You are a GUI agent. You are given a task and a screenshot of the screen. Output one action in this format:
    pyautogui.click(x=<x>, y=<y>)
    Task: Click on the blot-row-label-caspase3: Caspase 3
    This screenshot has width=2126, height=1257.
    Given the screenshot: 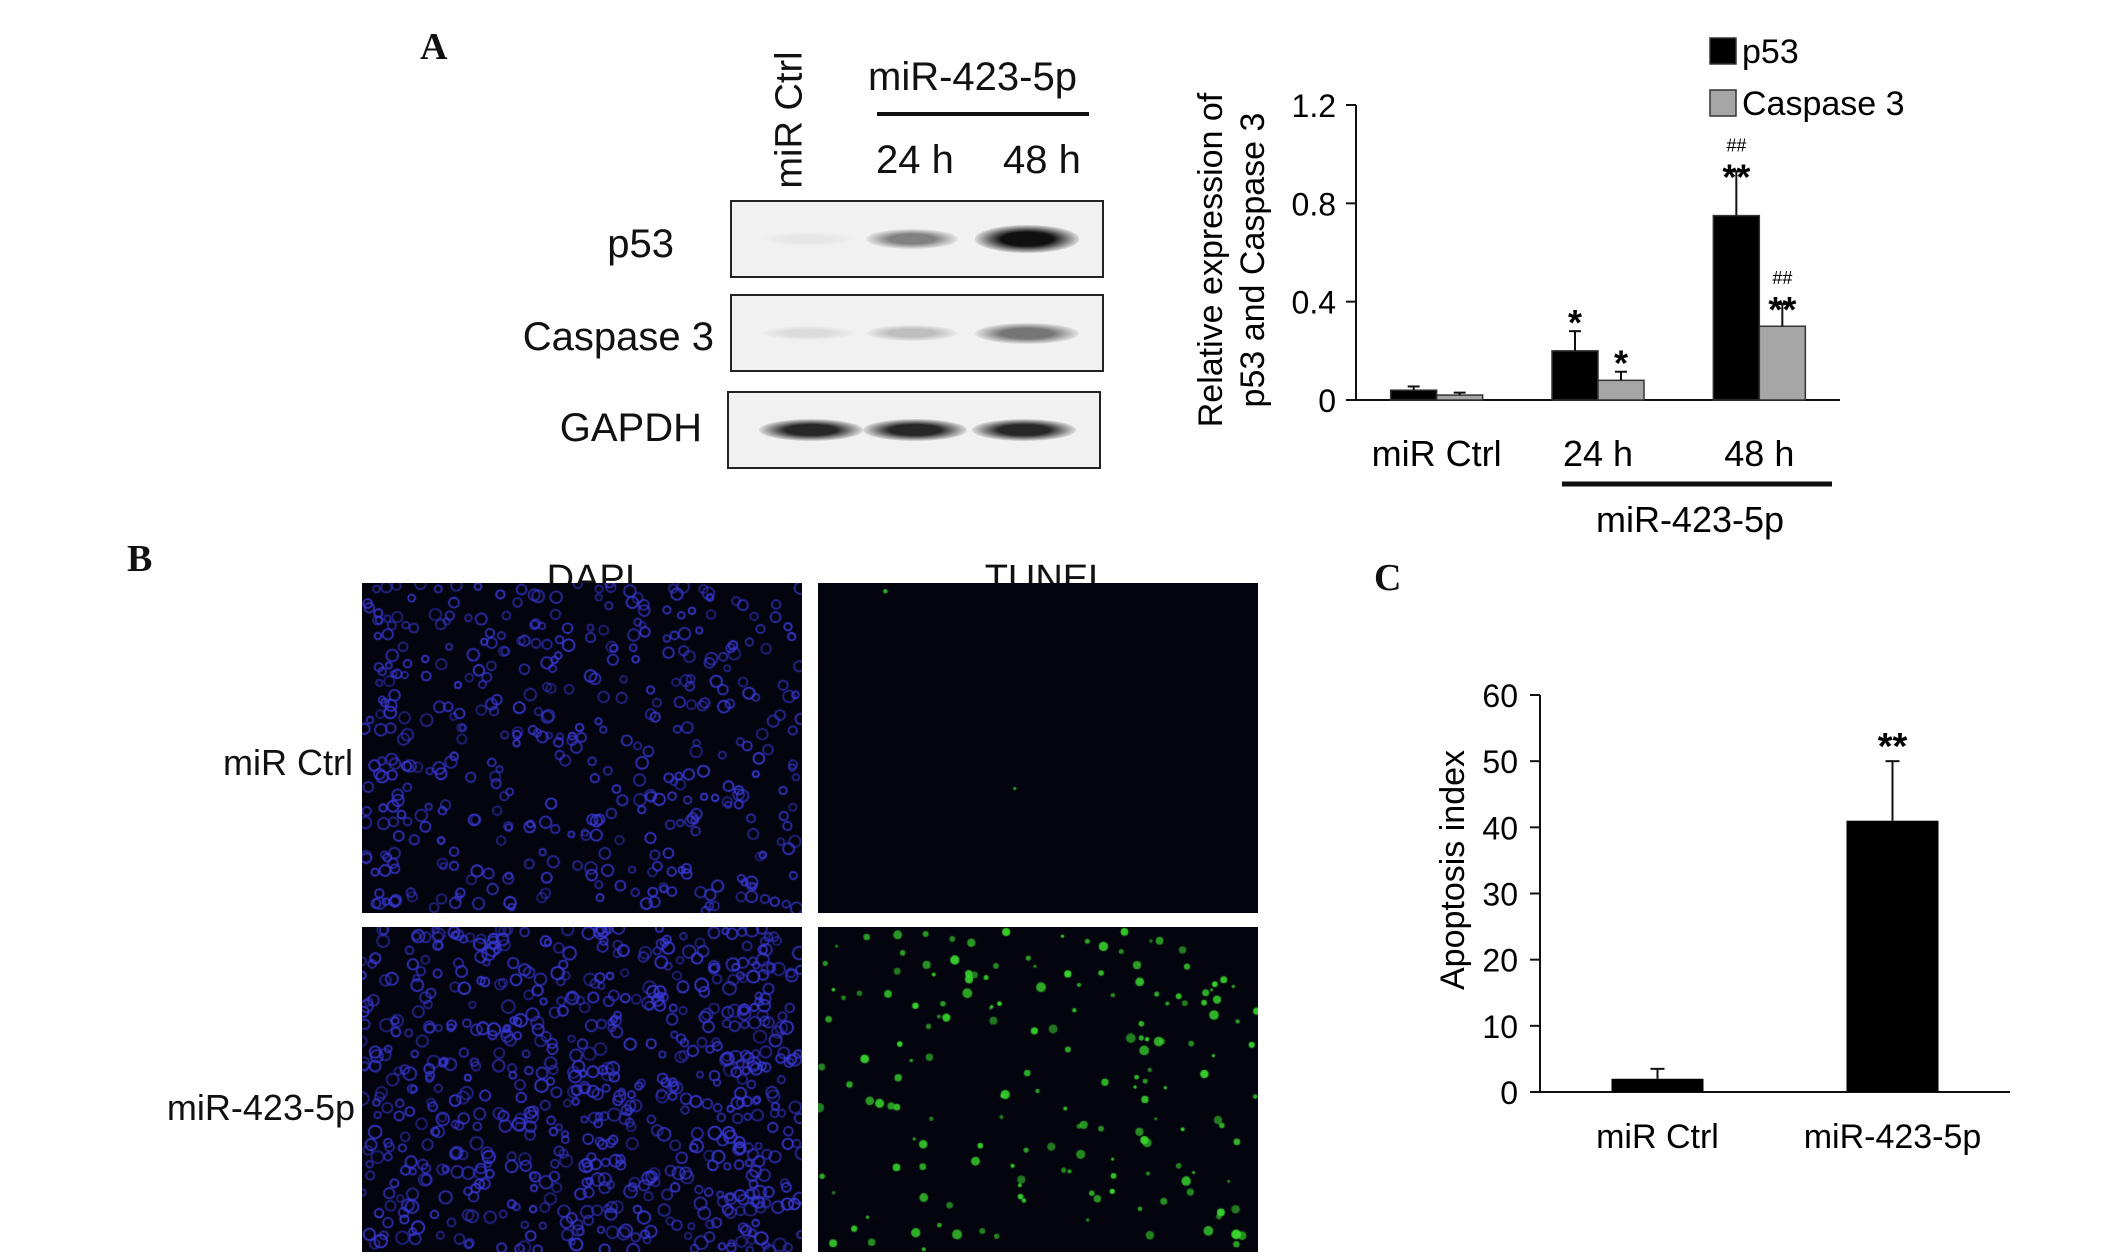 What is the action you would take?
    pyautogui.click(x=618, y=337)
    